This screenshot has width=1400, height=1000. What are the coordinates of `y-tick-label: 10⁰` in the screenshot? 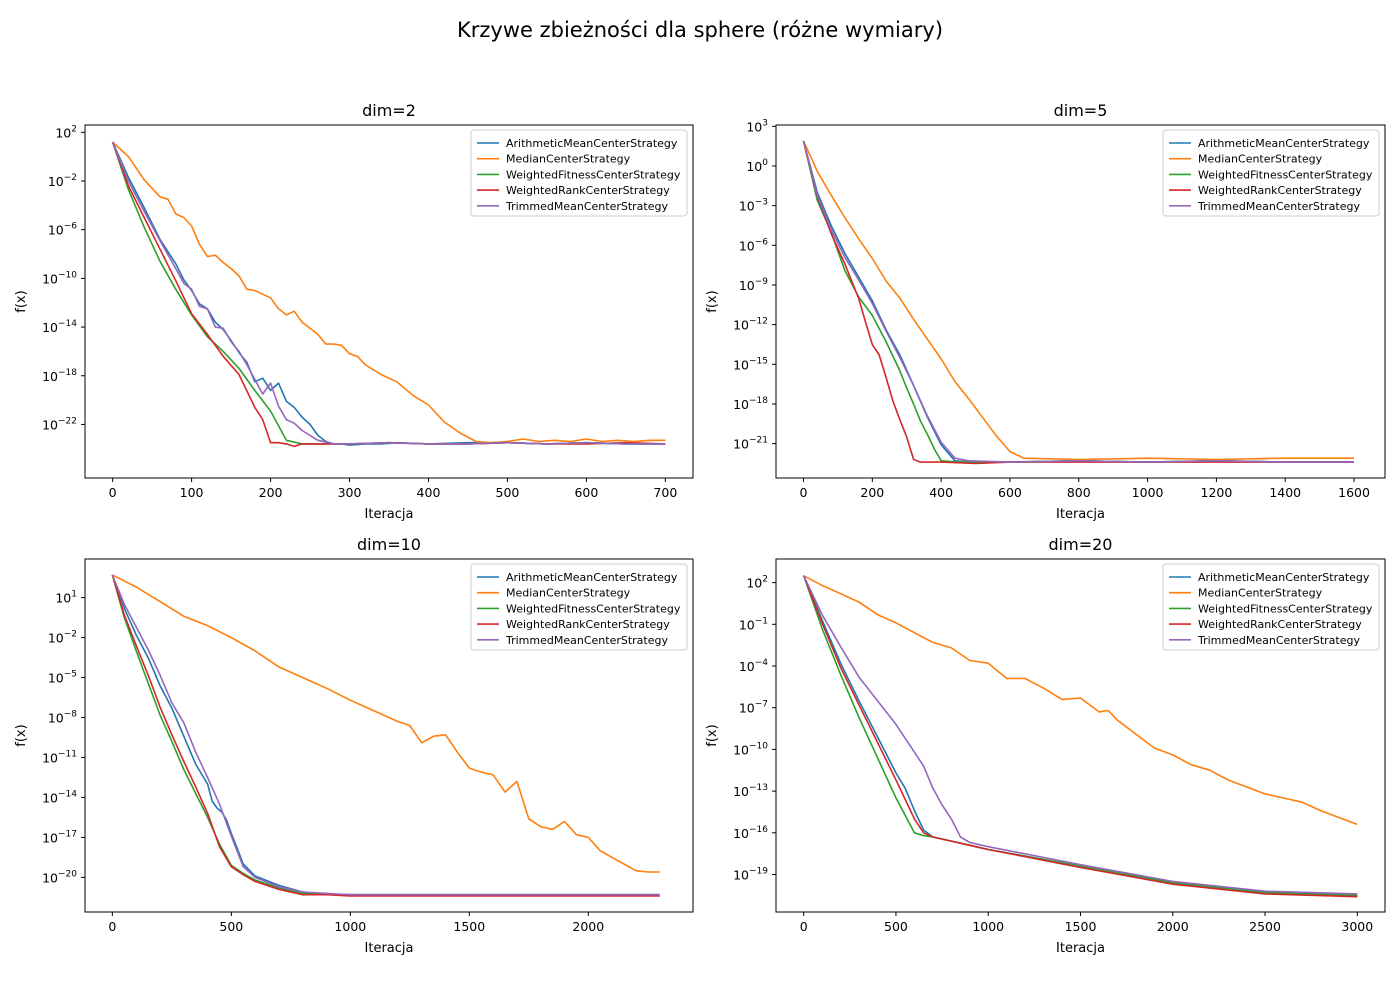 It's located at (757, 166).